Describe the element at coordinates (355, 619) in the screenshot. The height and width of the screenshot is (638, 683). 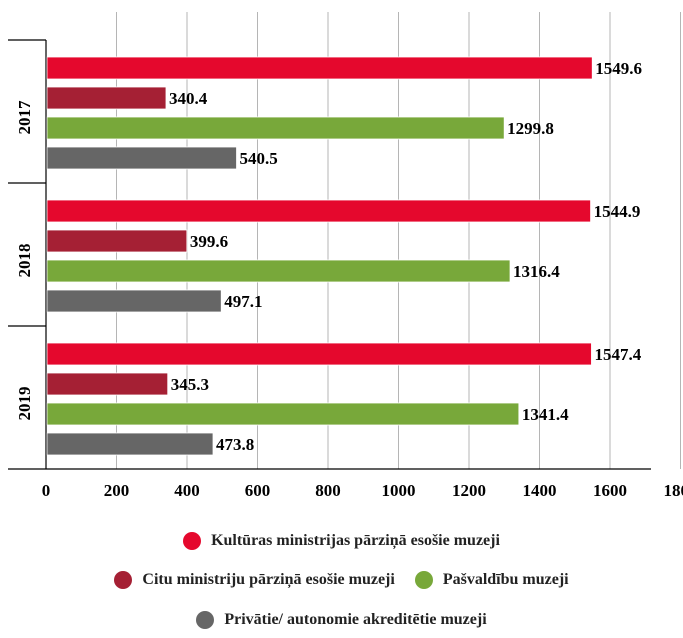
I see `legend-label-privatie: Privātie/ autonomie akreditētie muzeji` at that location.